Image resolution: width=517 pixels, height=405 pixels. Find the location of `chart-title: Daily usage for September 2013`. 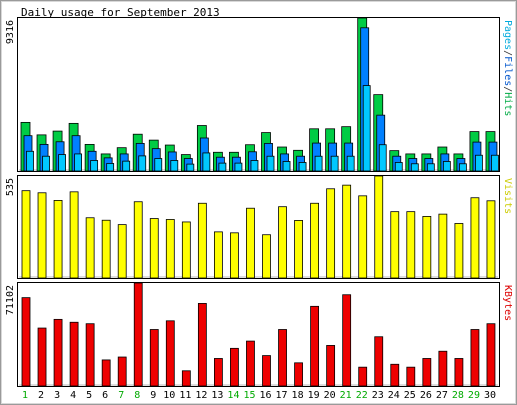

chart-title: Daily usage for September 2013 is located at coordinates (120, 12).